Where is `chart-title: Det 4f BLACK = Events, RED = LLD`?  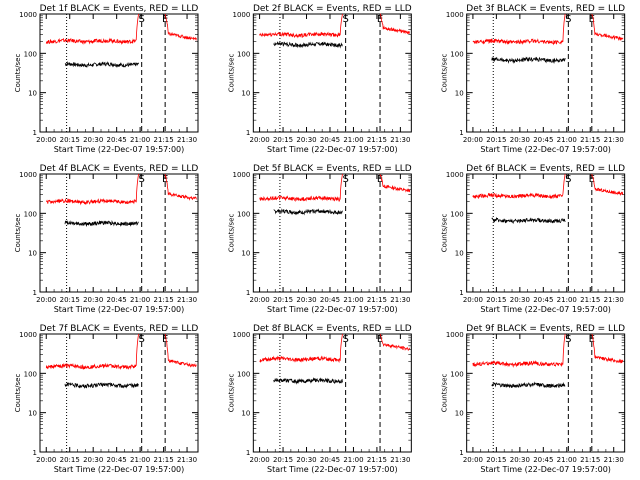 chart-title: Det 4f BLACK = Events, RED = LLD is located at coordinates (119, 169).